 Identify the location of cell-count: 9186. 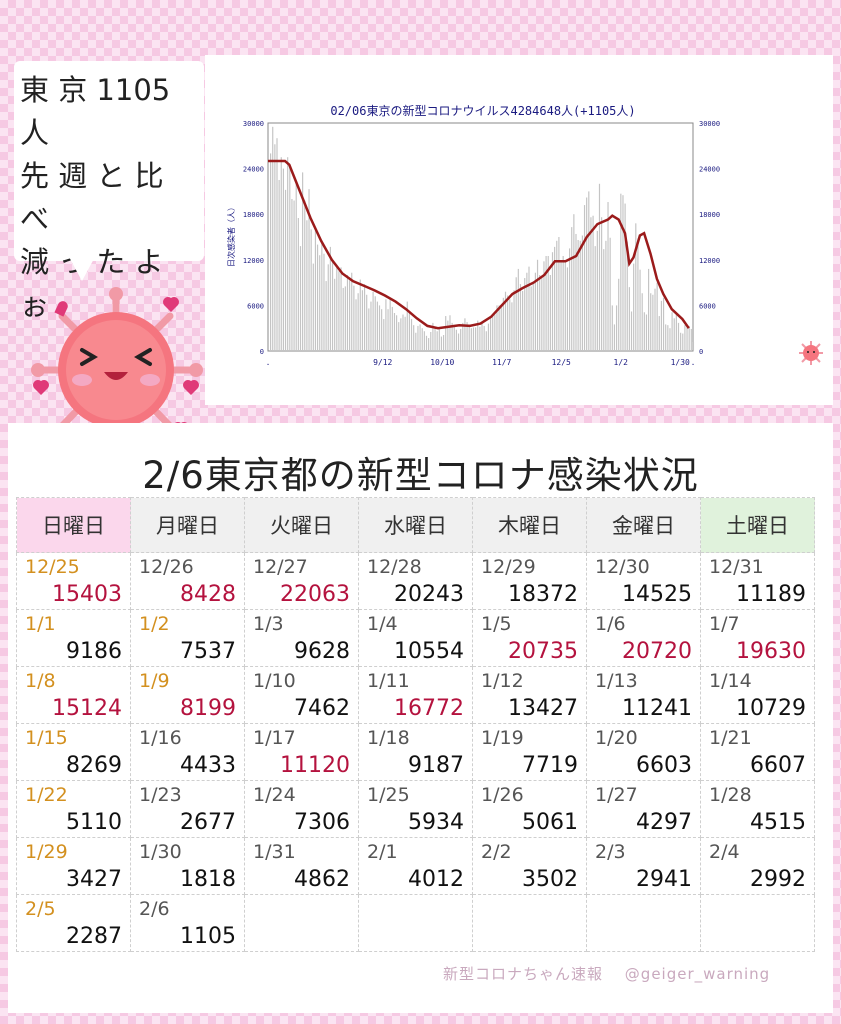
(94, 651).